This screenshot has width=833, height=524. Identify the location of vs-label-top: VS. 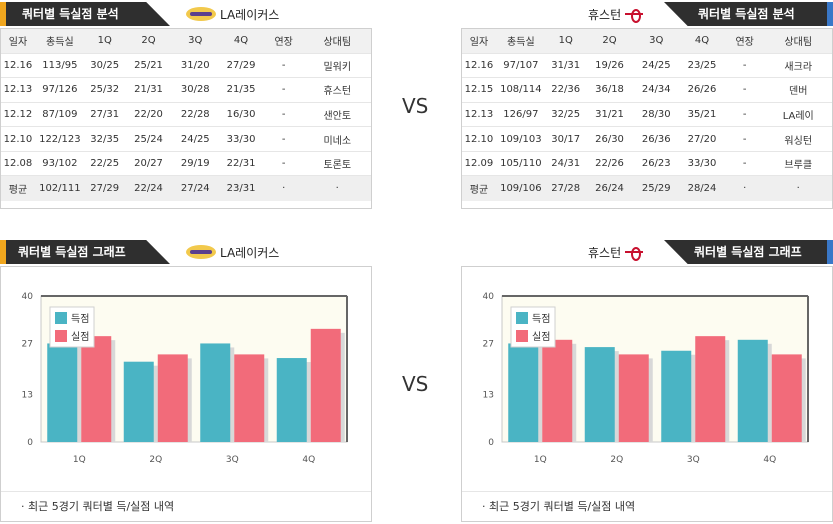
(415, 106).